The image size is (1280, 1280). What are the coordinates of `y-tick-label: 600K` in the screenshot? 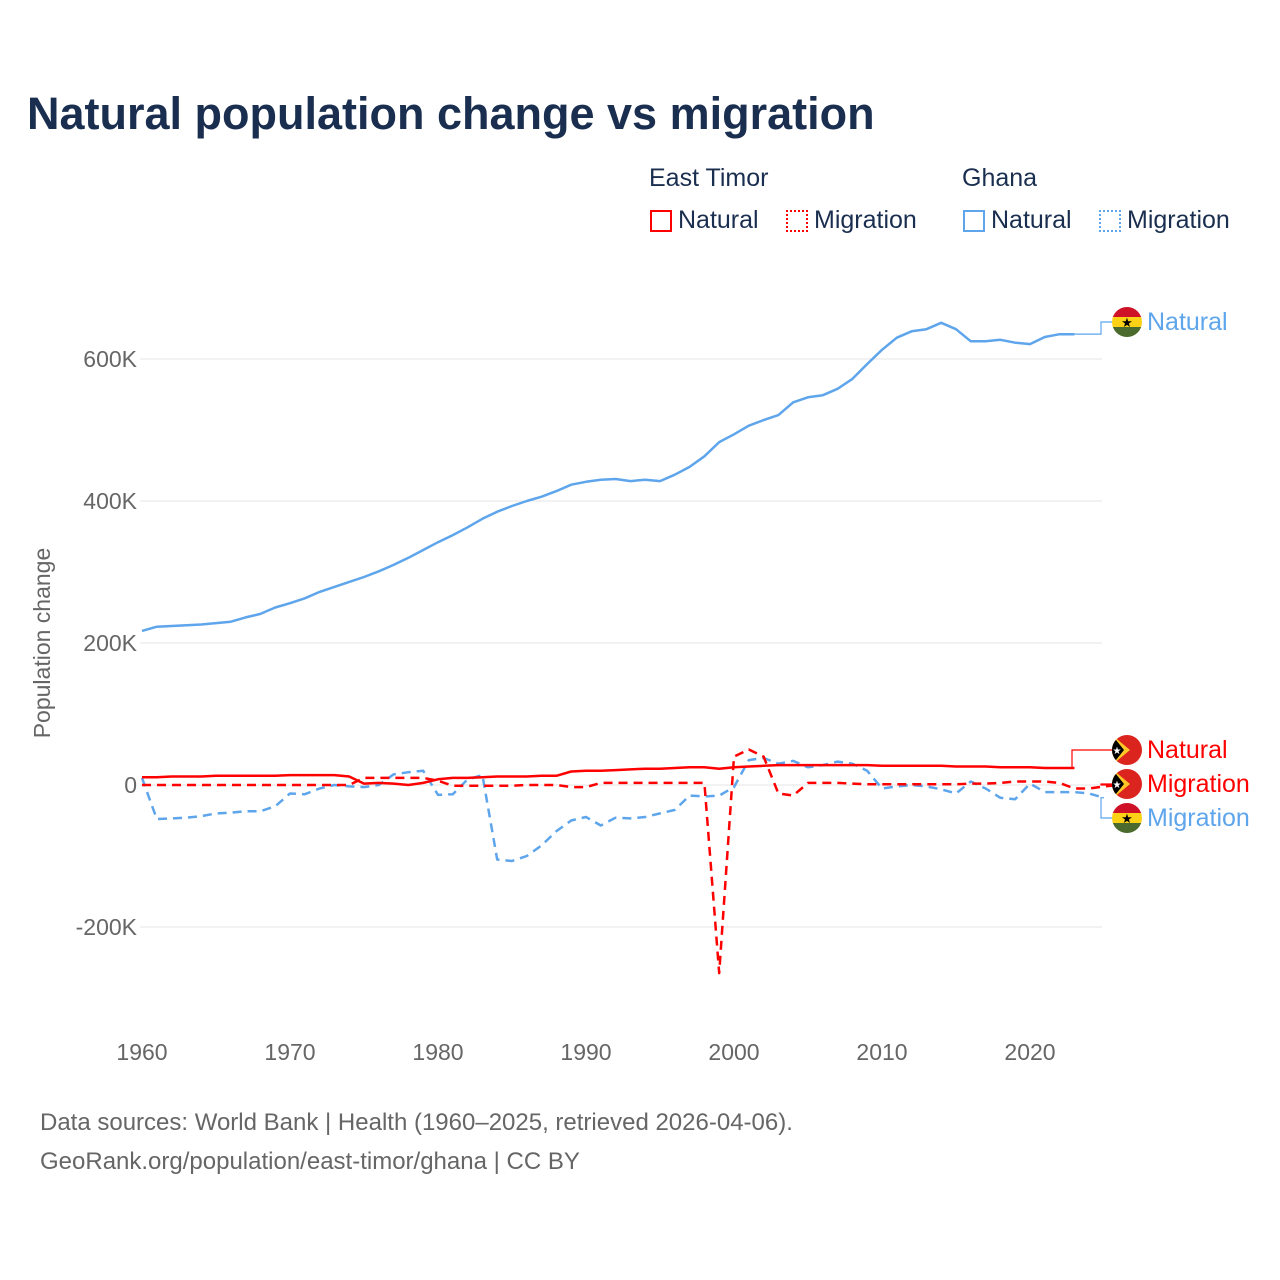 It's located at (110, 359).